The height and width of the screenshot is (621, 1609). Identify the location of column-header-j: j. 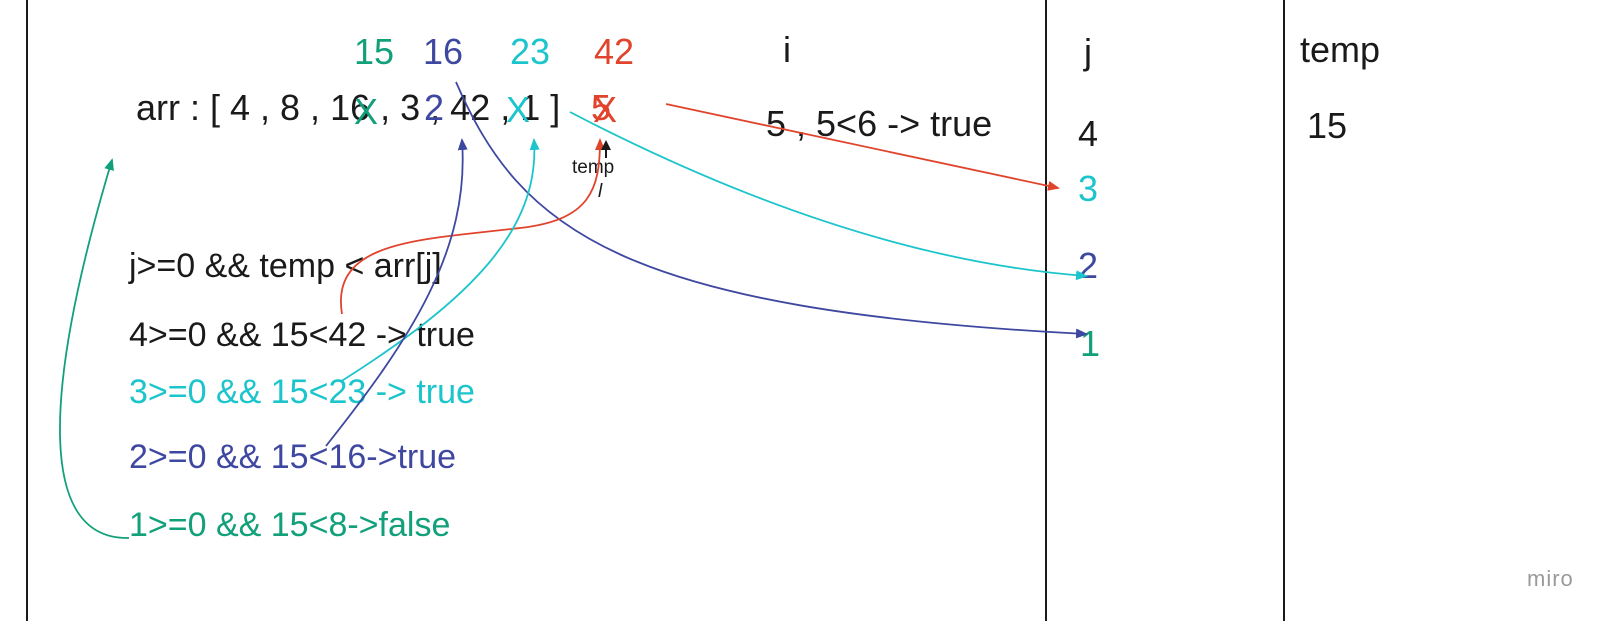
(1088, 51).